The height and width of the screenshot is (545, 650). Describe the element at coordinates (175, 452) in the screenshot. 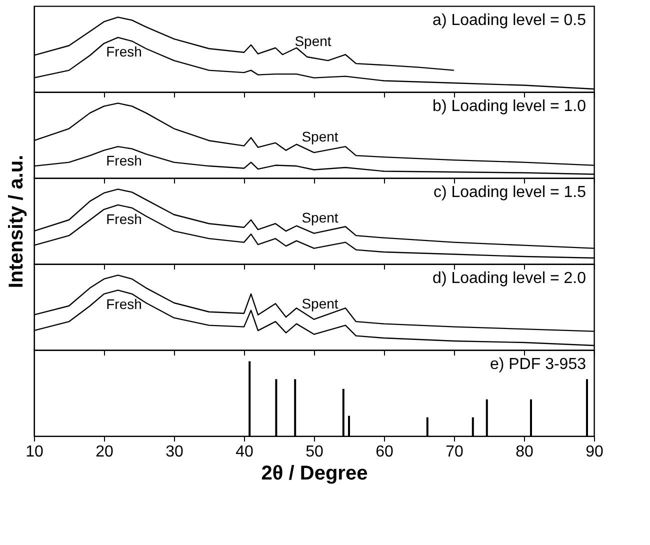

I see `x-tick-label: 30` at that location.